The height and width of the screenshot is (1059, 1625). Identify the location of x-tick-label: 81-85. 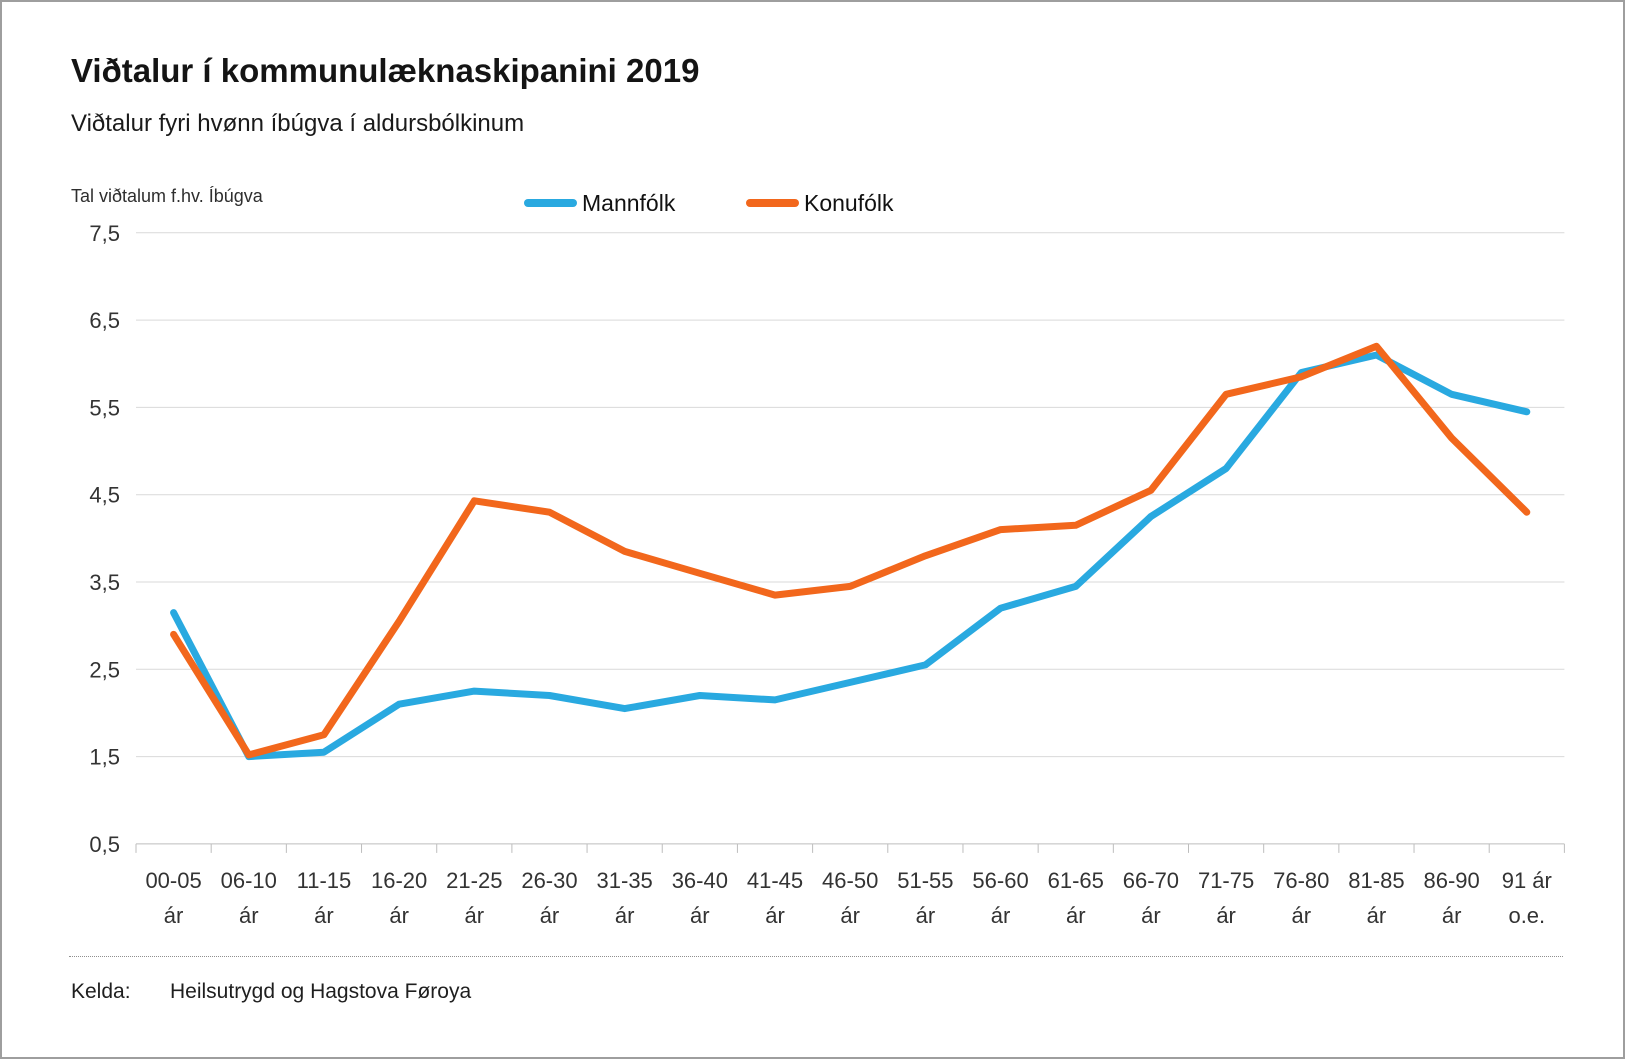
(1376, 880).